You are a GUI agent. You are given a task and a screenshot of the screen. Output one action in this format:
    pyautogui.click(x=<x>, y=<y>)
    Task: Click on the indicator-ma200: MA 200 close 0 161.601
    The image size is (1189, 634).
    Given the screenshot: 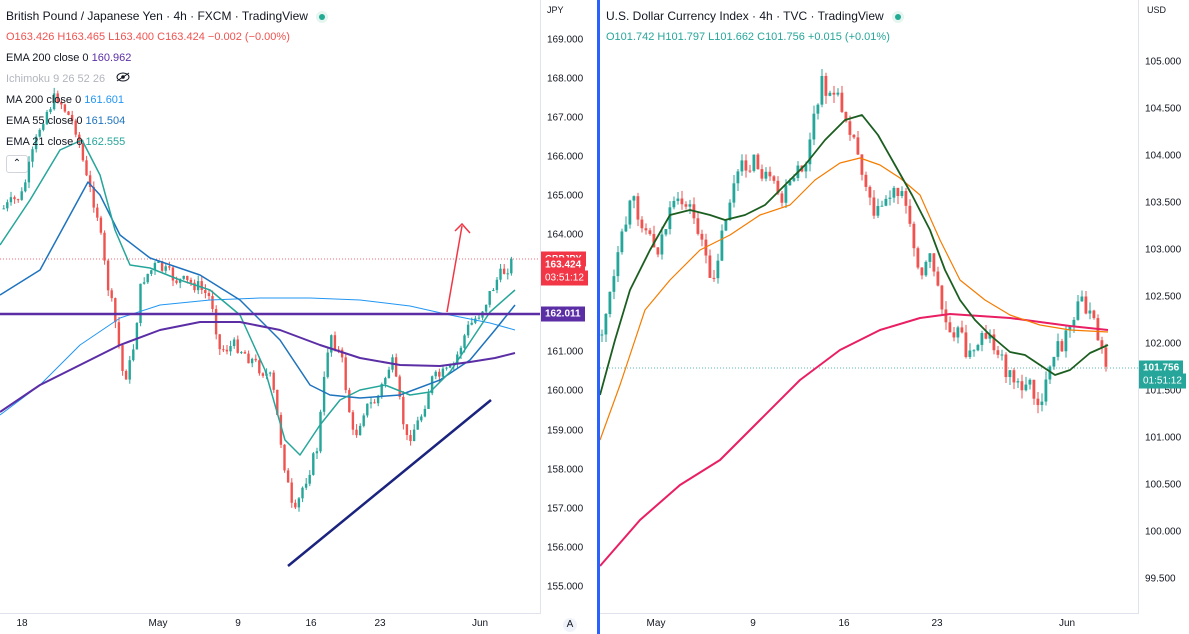 What is the action you would take?
    pyautogui.click(x=65, y=100)
    